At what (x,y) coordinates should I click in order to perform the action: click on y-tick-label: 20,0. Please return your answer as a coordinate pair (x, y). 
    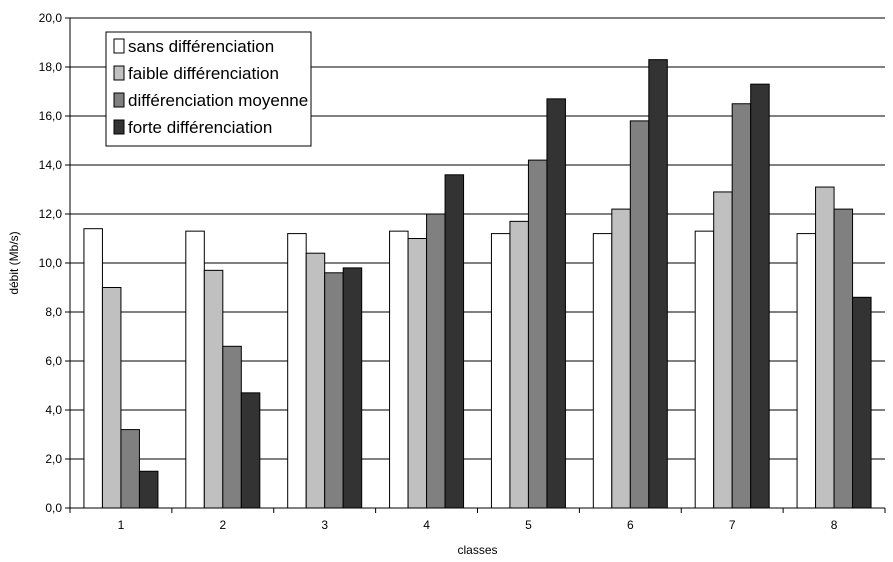
    Looking at the image, I should click on (51, 18).